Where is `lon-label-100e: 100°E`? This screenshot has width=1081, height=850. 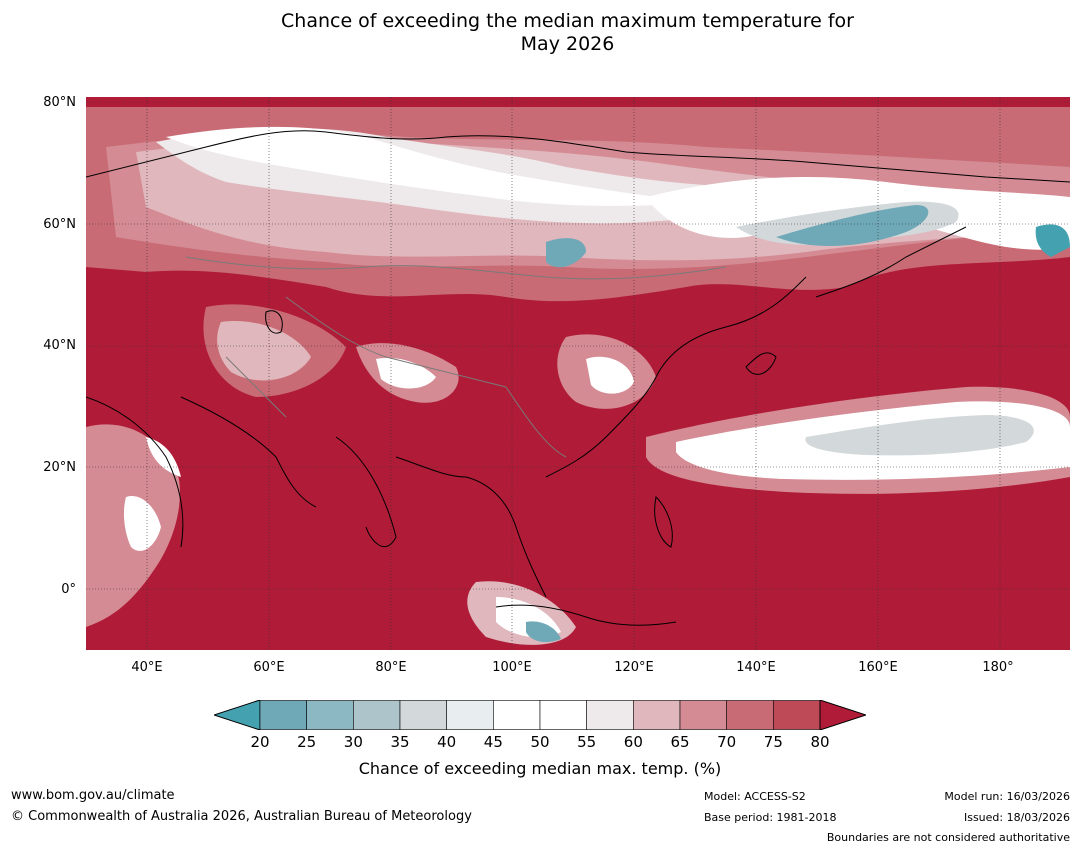
lon-label-100e: 100°E is located at coordinates (512, 667).